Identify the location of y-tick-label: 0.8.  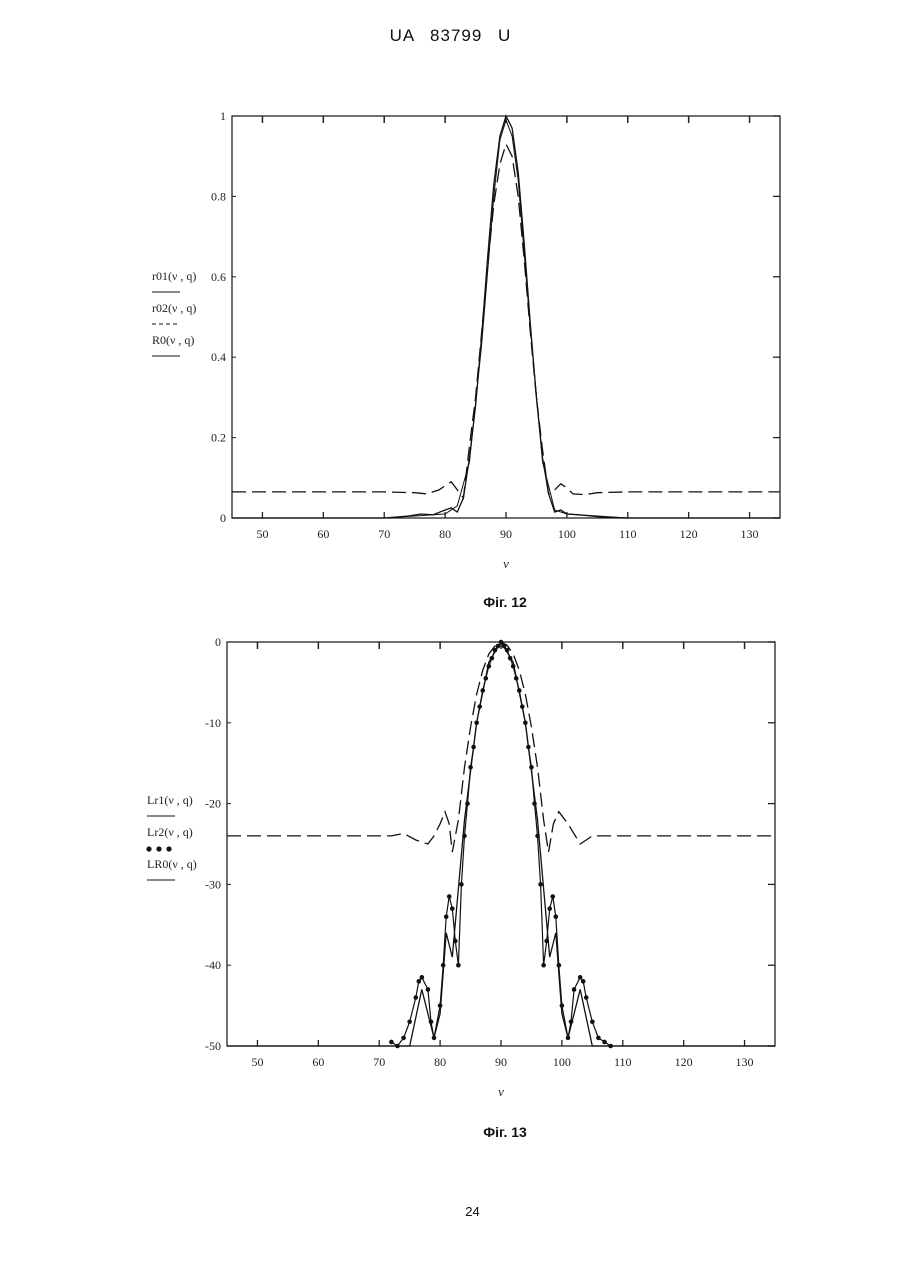
(218, 196).